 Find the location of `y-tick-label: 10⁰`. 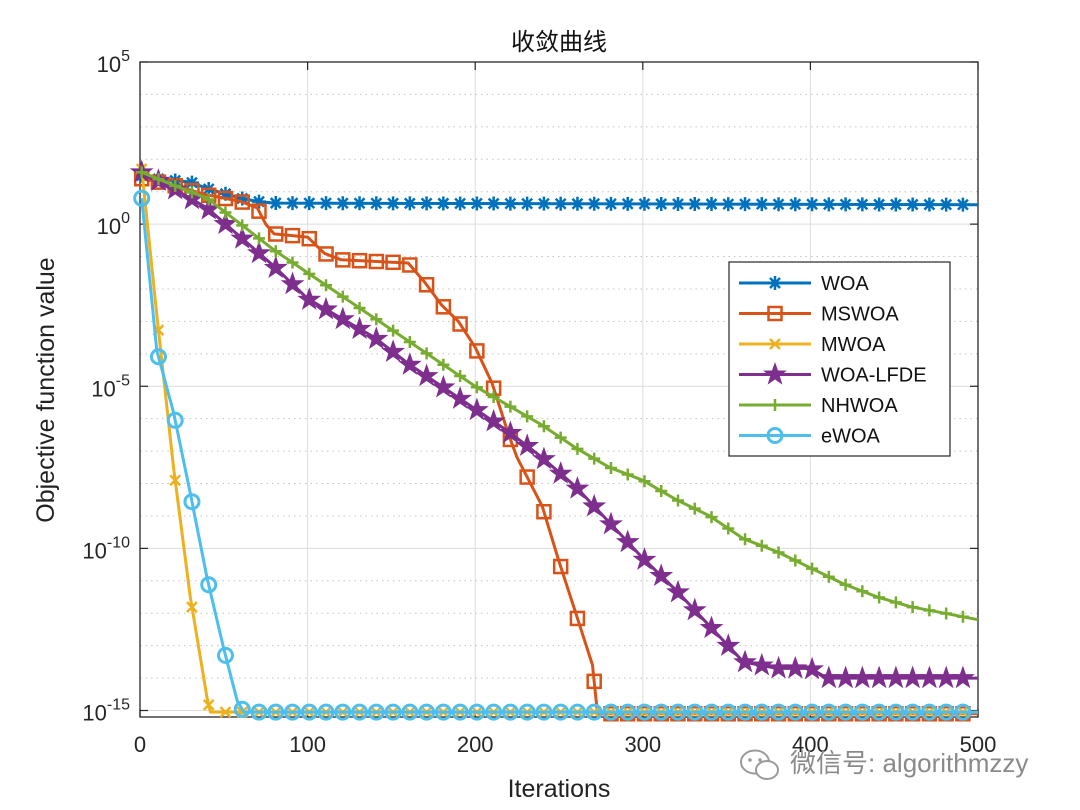

y-tick-label: 10⁰ is located at coordinates (113, 224).